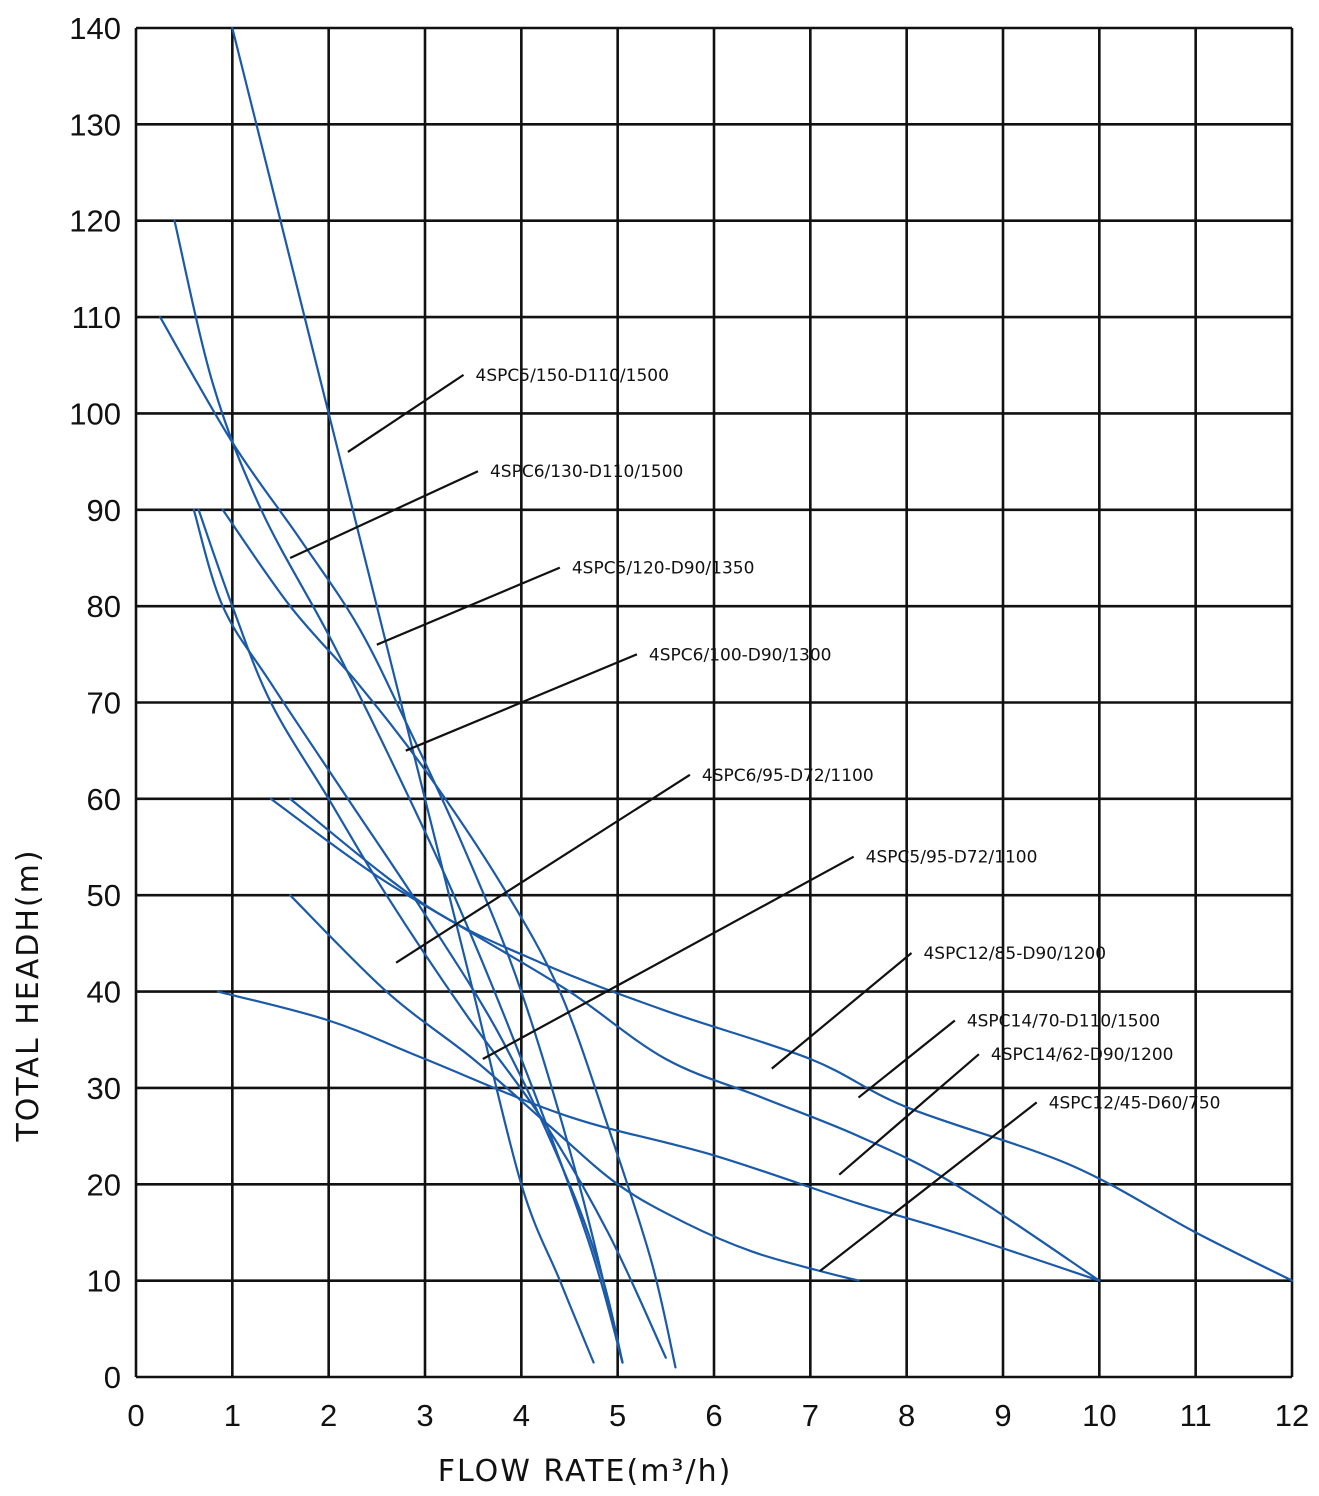 This screenshot has width=1319, height=1496. Describe the element at coordinates (424, 1415) in the screenshot. I see `x-tick-label: 3` at that location.